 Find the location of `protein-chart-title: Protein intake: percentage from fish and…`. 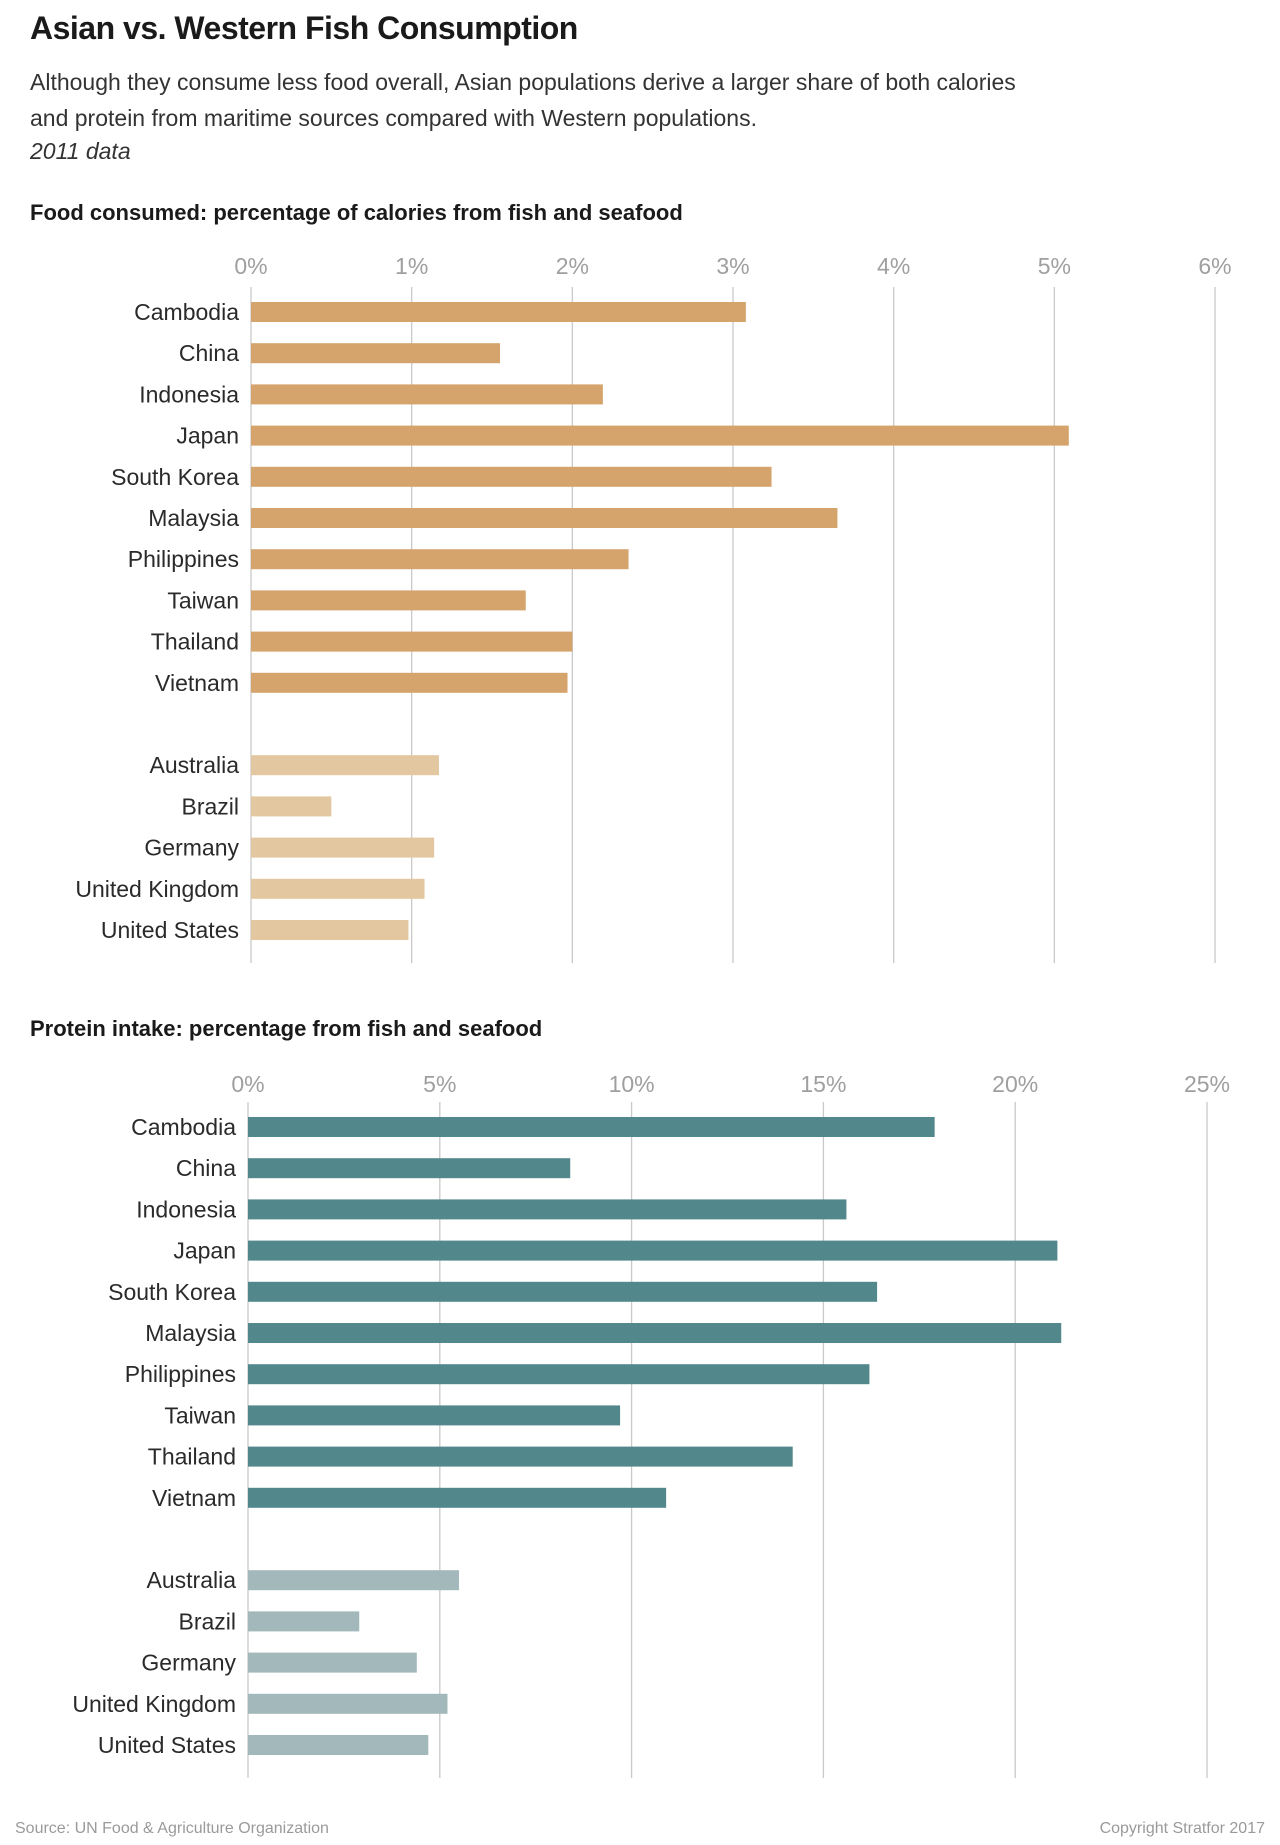

protein-chart-title: Protein intake: percentage from fish and… is located at coordinates (286, 1028).